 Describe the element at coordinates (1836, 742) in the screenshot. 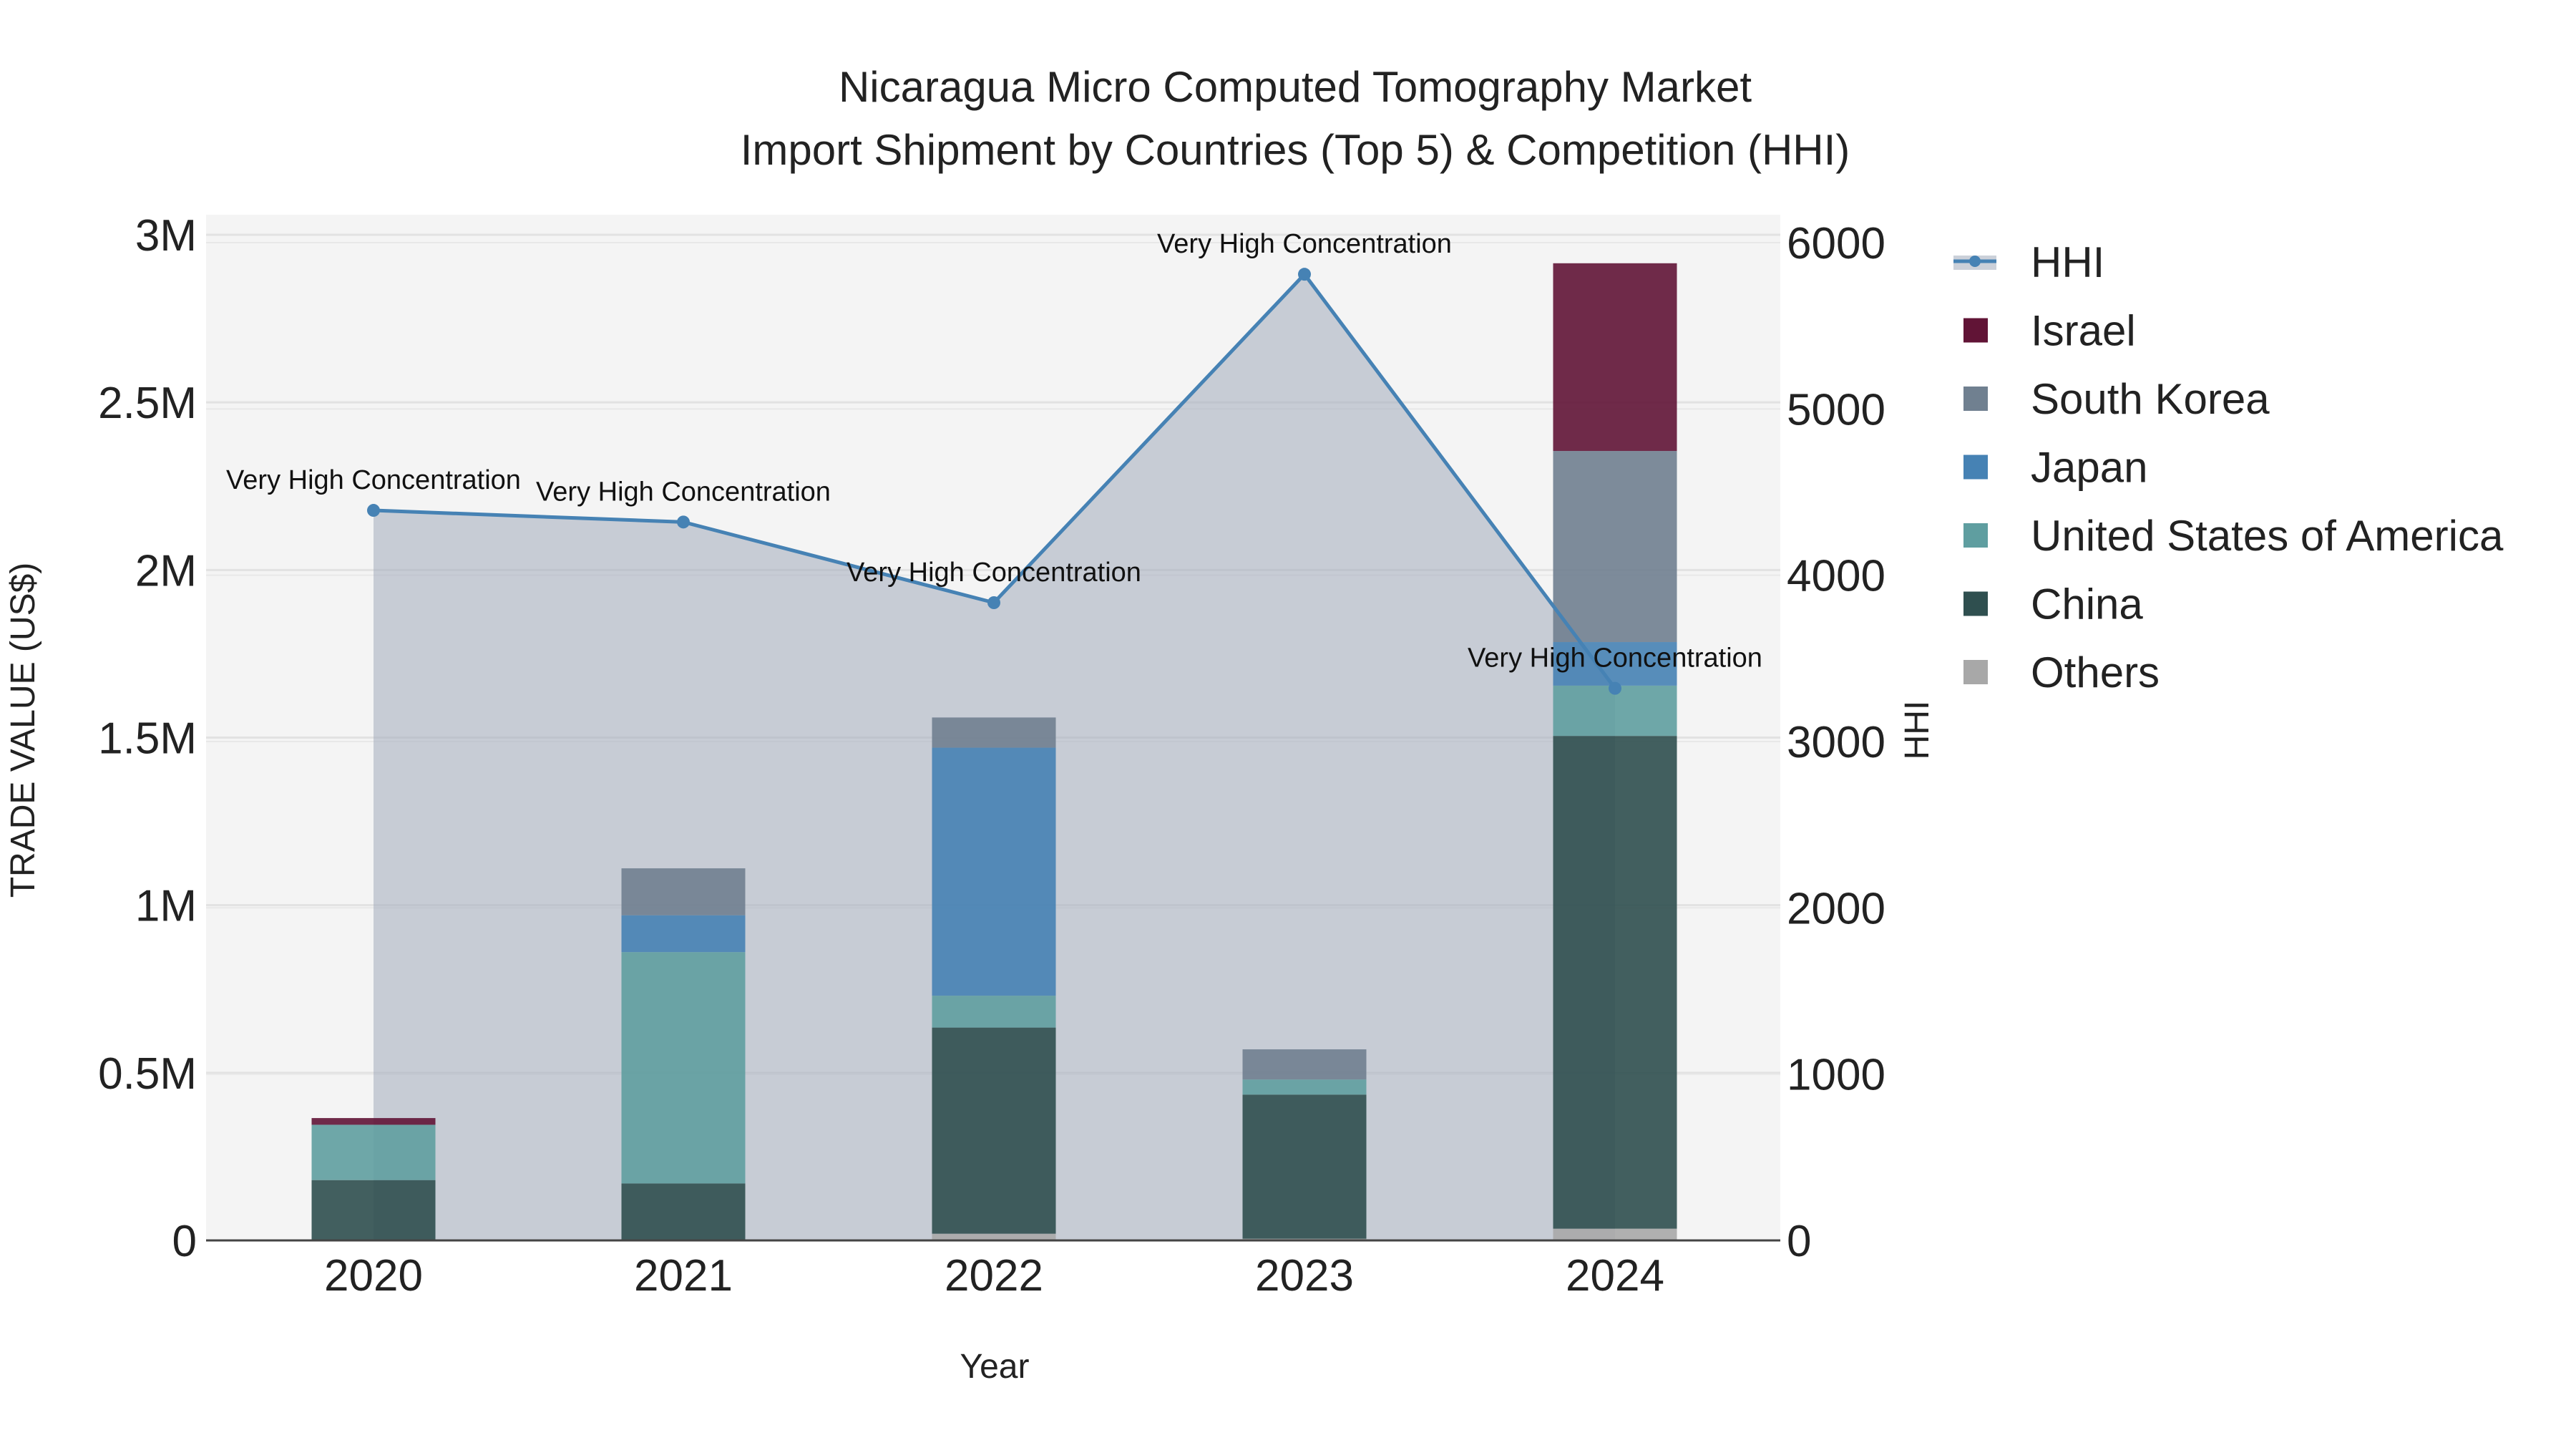

I see `y2-tick-label: 3000` at that location.